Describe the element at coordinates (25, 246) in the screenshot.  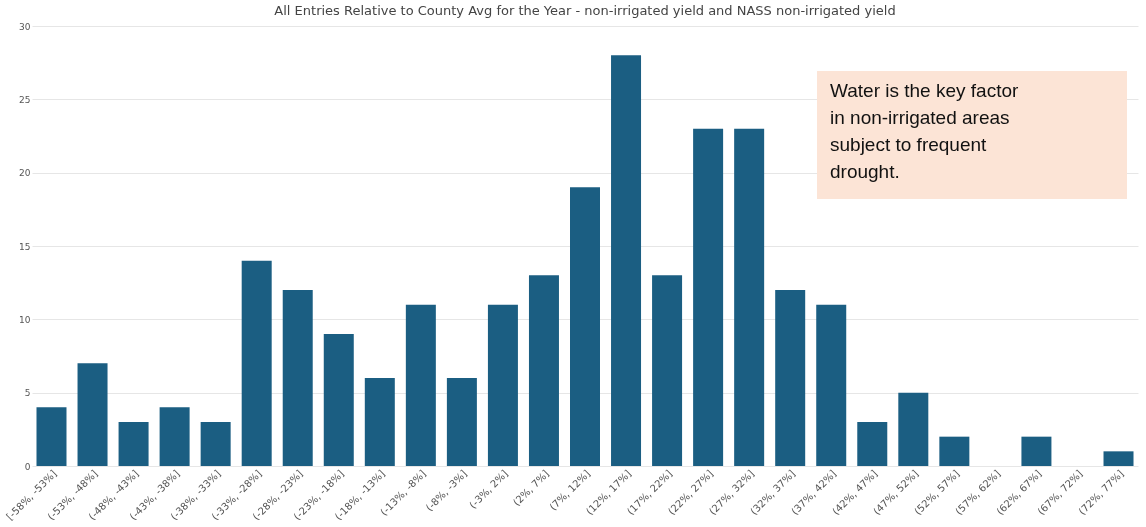
I see `y-tick-label: 15` at that location.